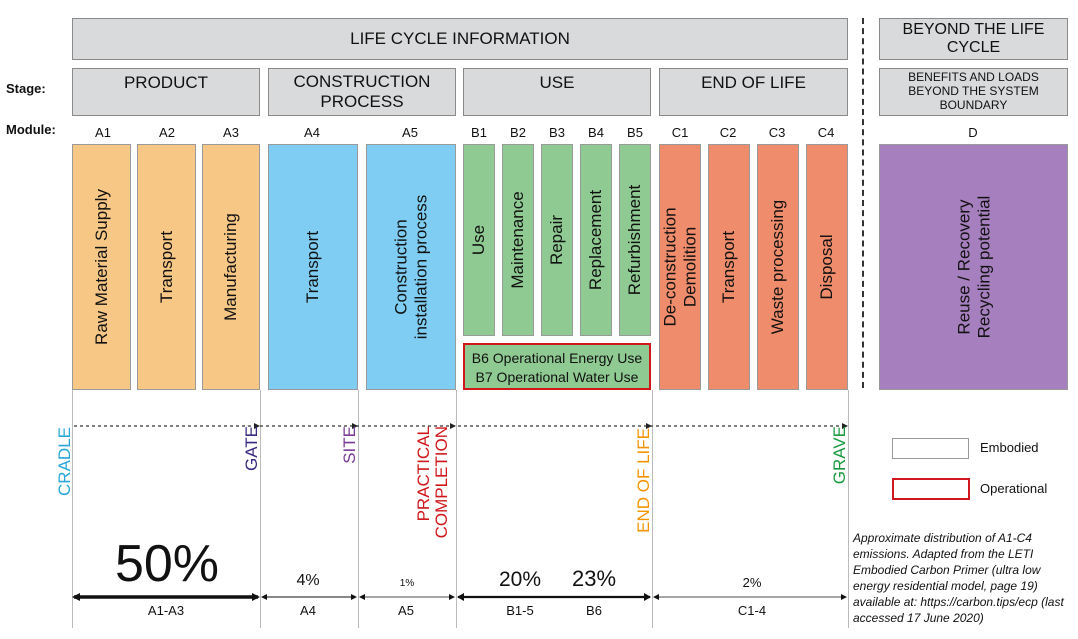 The width and height of the screenshot is (1078, 639). I want to click on legend-embodied-label: Embodied, so click(1009, 447).